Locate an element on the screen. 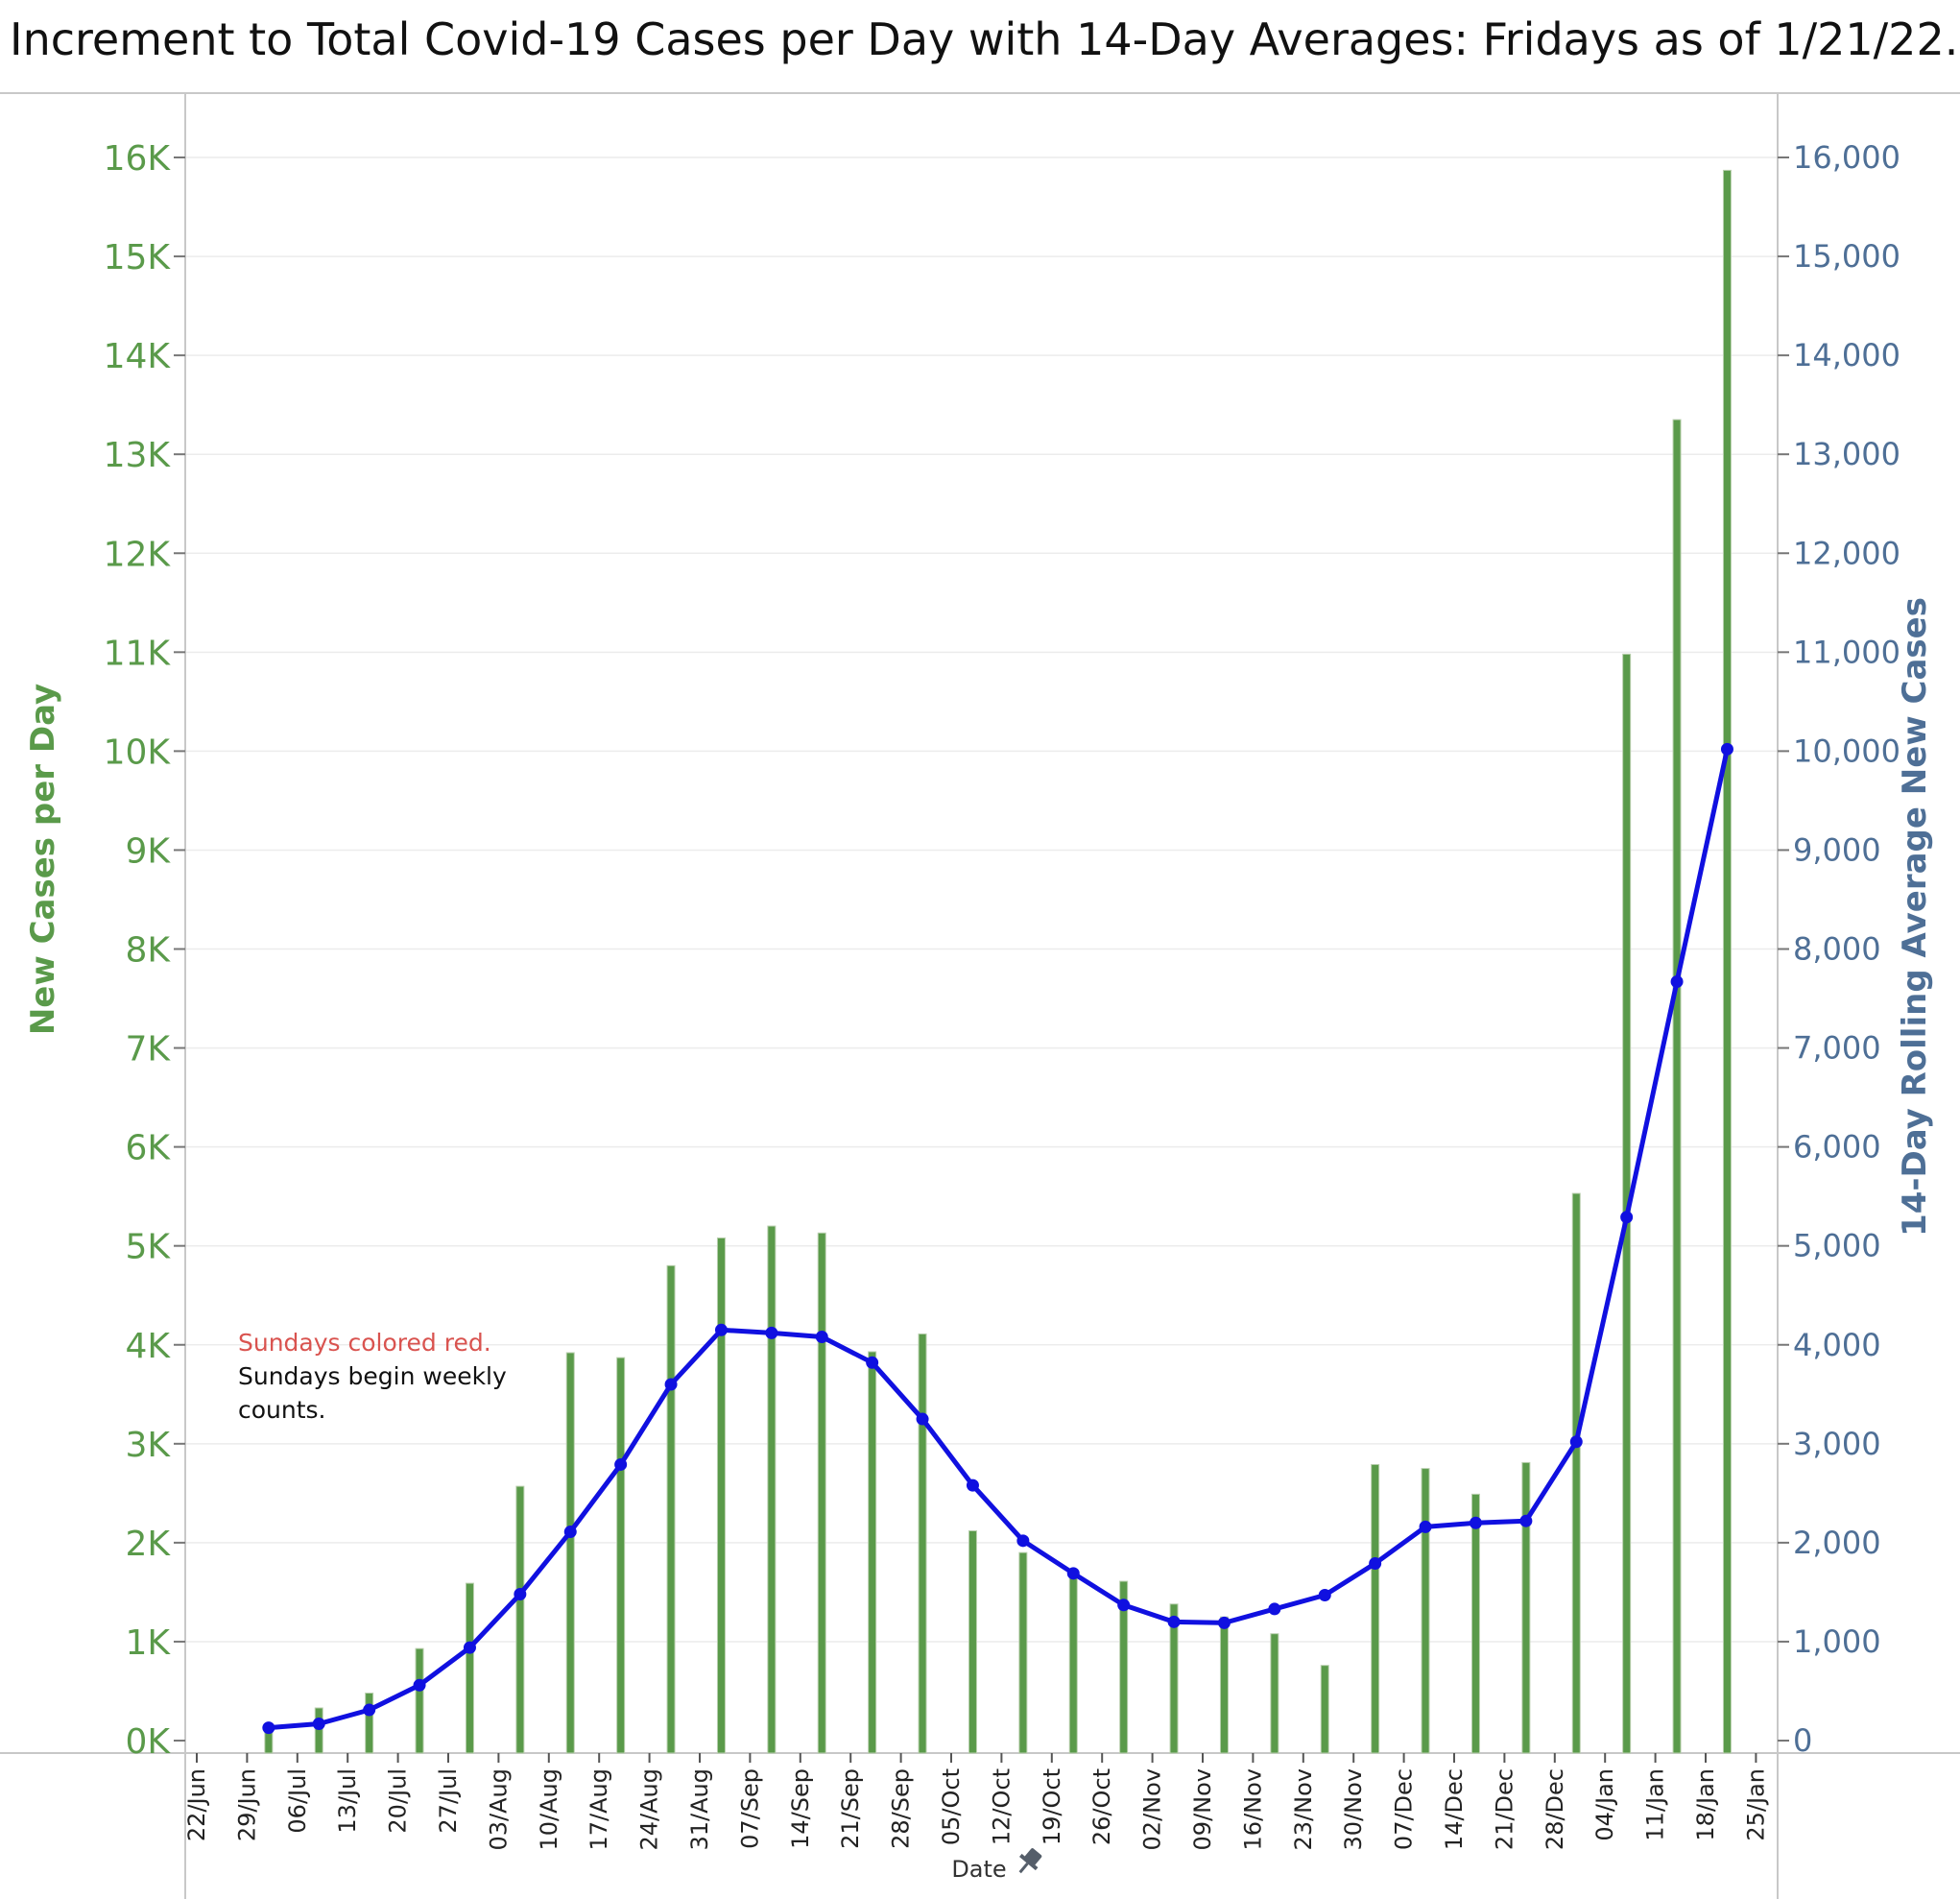 Image resolution: width=1960 pixels, height=1899 pixels. x-tick-label: 24/Aug is located at coordinates (649, 1809).